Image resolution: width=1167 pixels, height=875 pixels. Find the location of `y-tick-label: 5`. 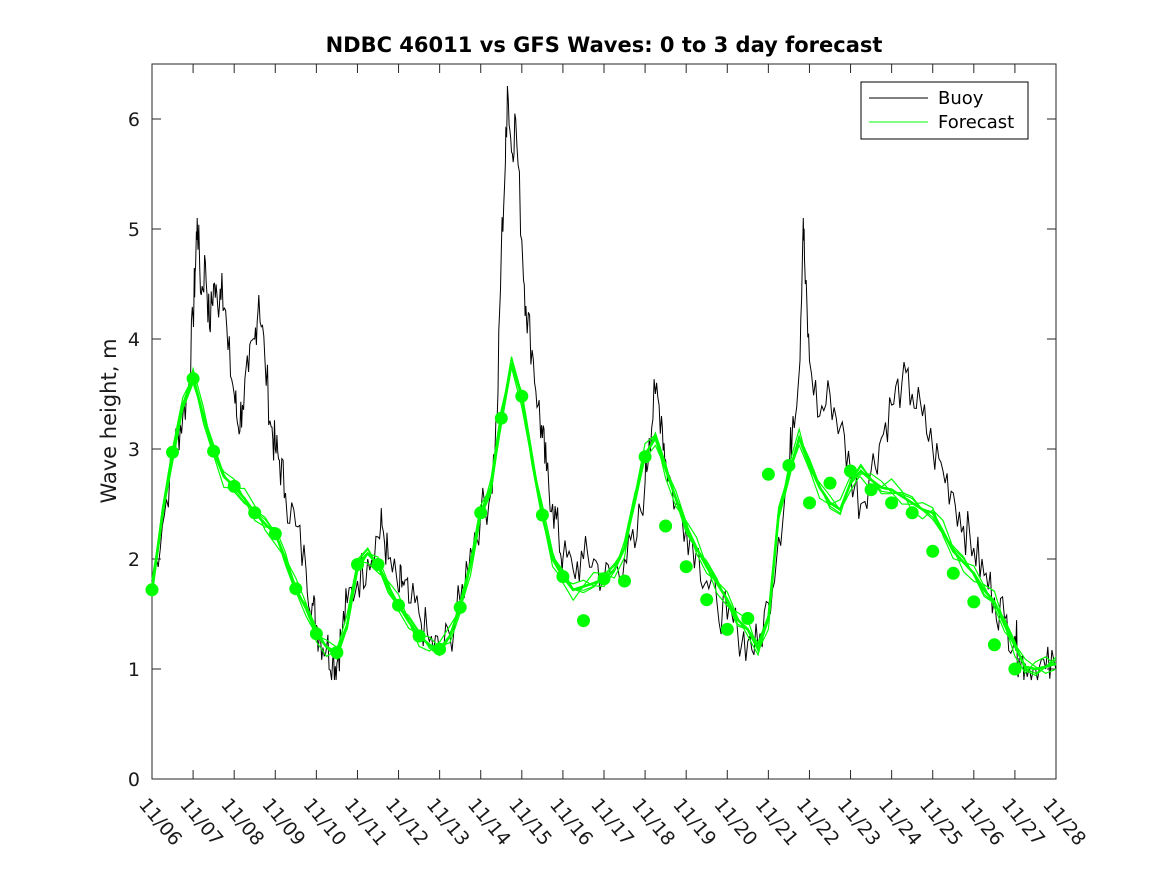

y-tick-label: 5 is located at coordinates (134, 230).